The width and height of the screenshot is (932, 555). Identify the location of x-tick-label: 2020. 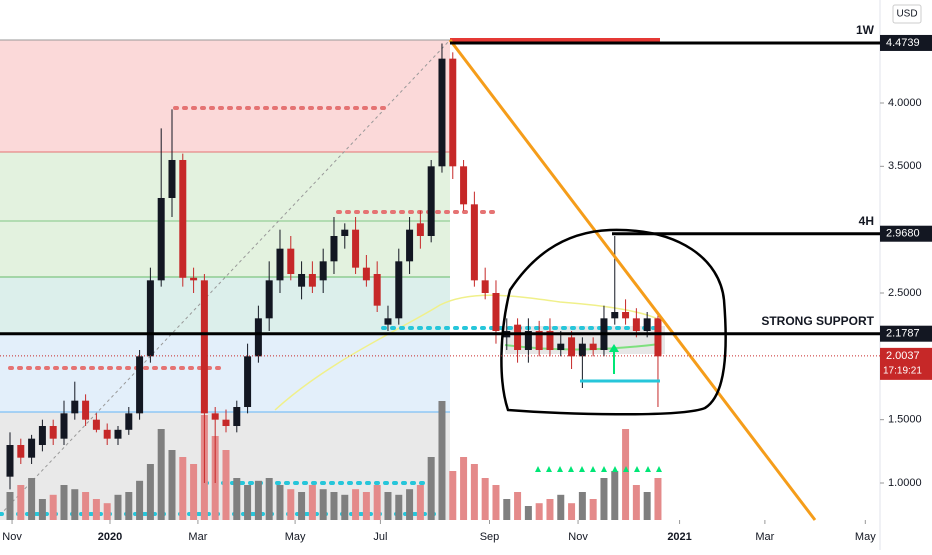
(110, 537).